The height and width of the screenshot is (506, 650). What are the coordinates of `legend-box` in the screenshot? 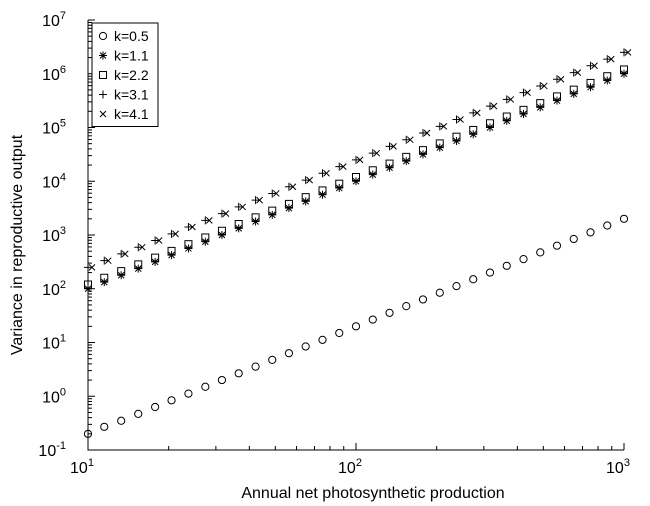 It's located at (125, 74).